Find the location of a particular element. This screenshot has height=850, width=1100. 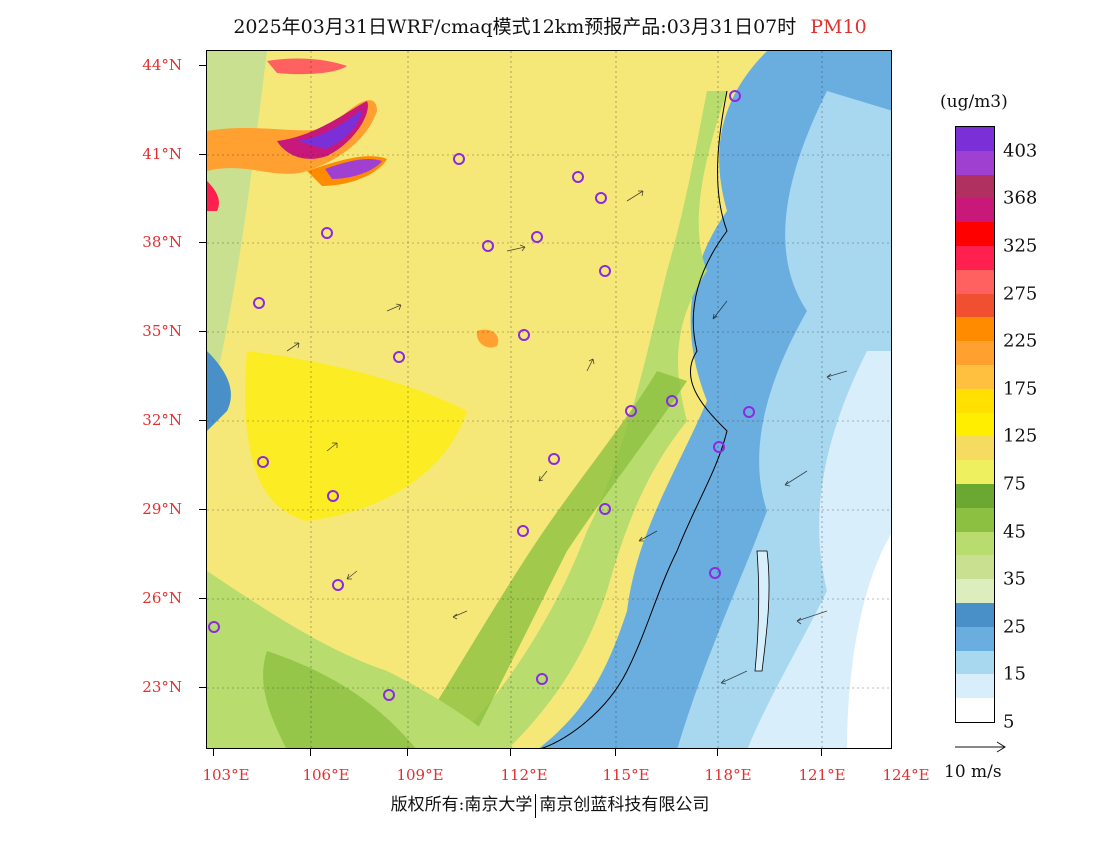

lon-label-124: 124°E is located at coordinates (906, 775).